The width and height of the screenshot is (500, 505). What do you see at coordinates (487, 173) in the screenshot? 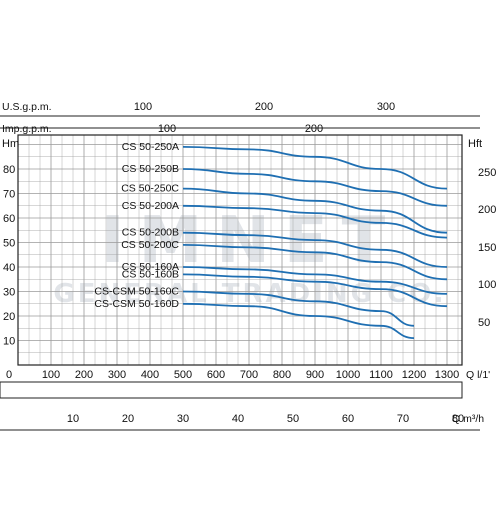
I see `head-ft-tick-label: 250` at bounding box center [487, 173].